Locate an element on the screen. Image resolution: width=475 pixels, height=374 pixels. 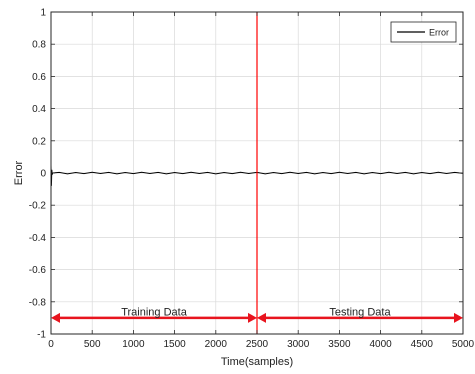
series-group is located at coordinates (257, 175).